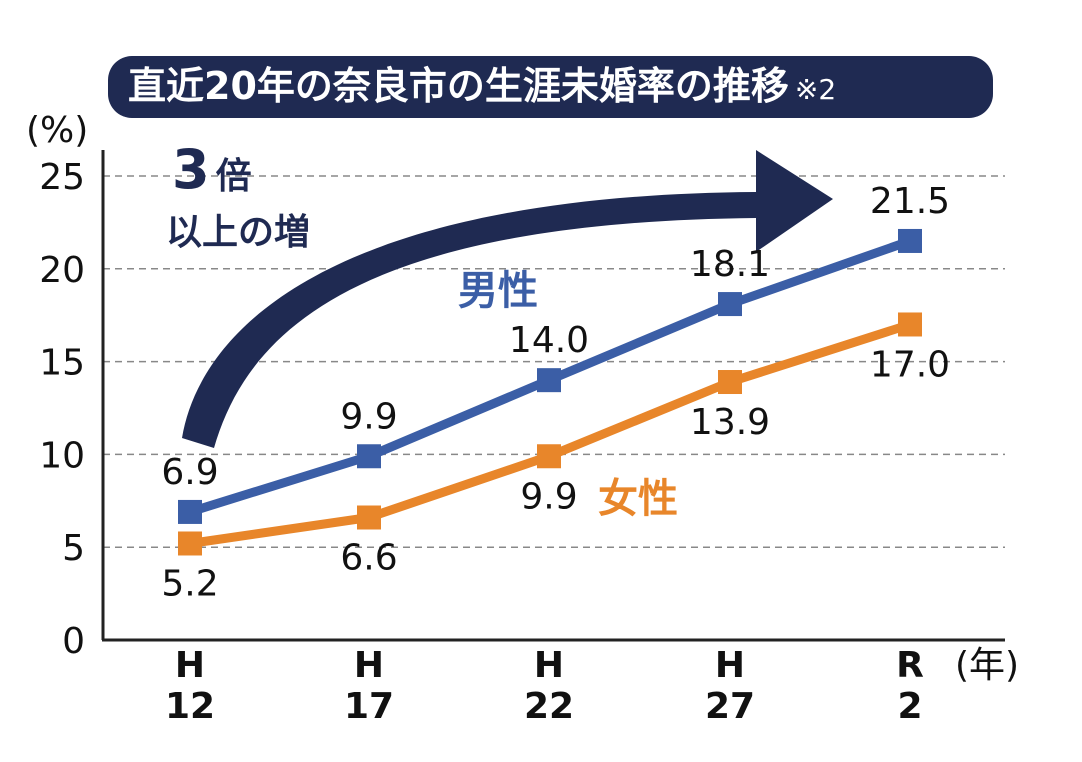 Image resolution: width=1082 pixels, height=762 pixels. What do you see at coordinates (498, 291) in the screenshot?
I see `series-name-male: 男性` at bounding box center [498, 291].